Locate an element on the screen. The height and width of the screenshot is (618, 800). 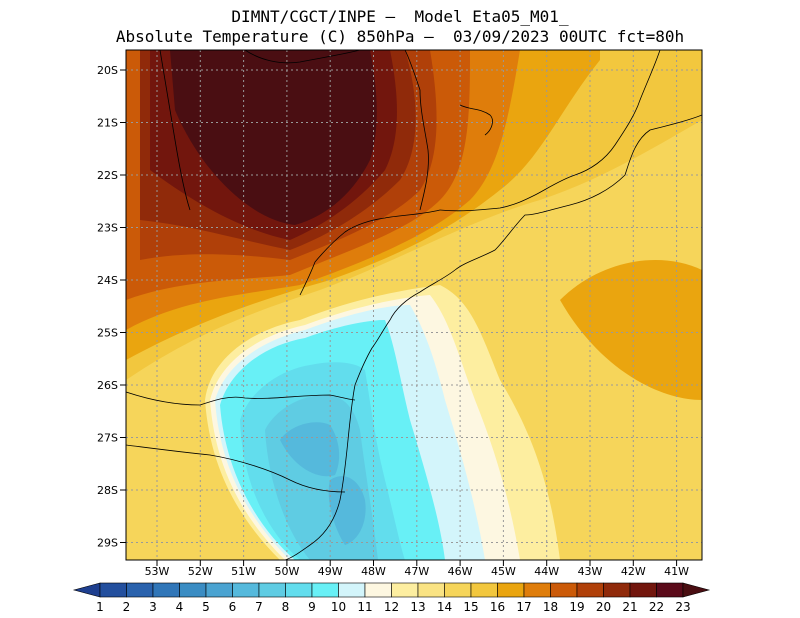
lon-label: 47W is located at coordinates (416, 571).